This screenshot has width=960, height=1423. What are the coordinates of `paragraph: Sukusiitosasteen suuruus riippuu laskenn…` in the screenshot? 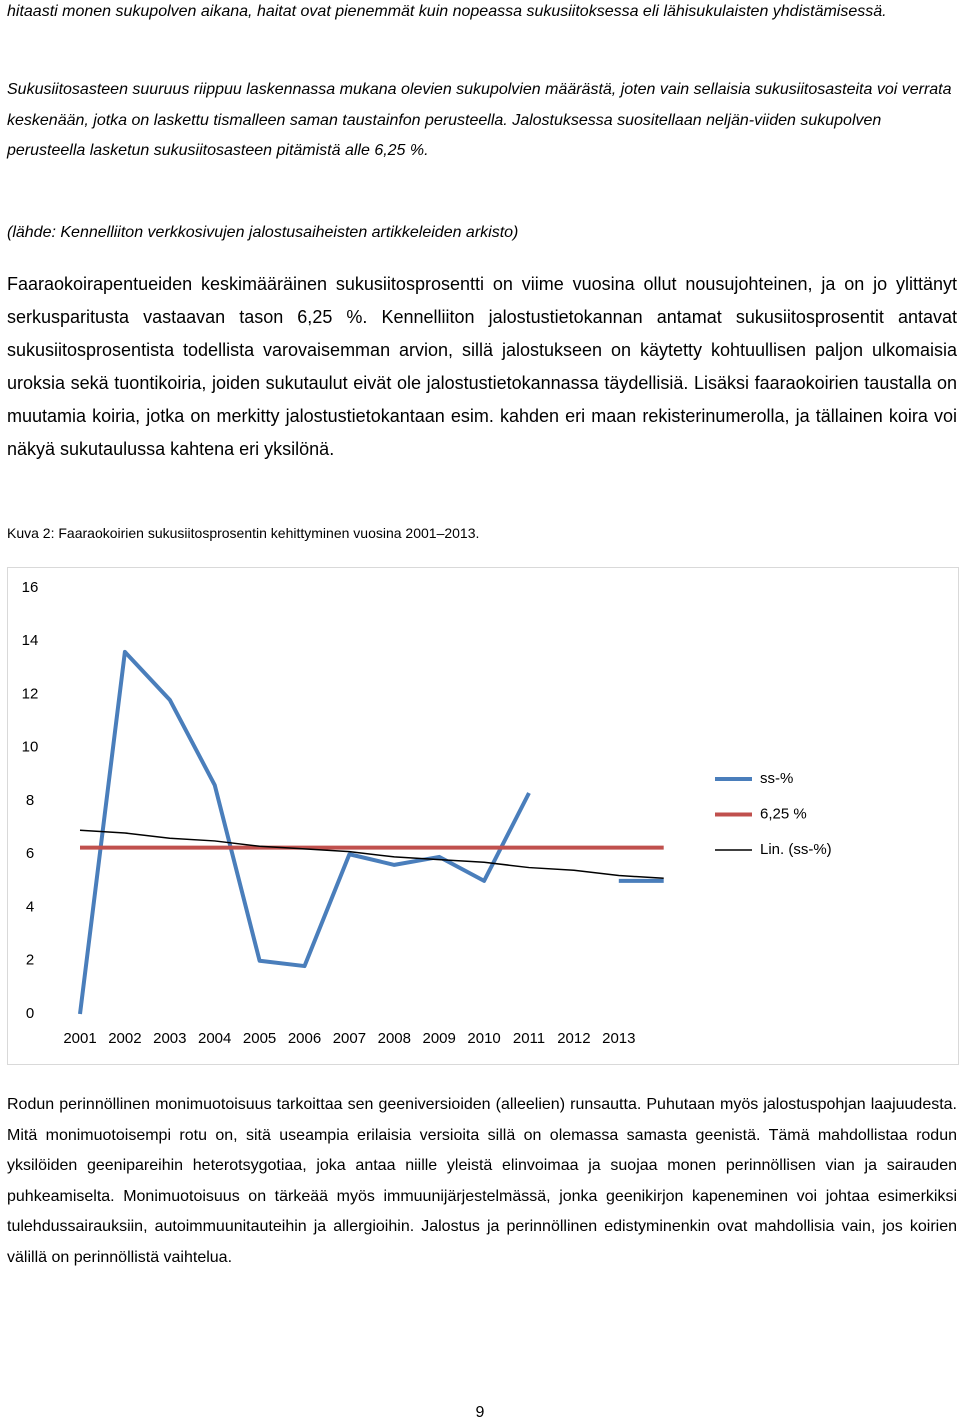 It's located at (479, 120).